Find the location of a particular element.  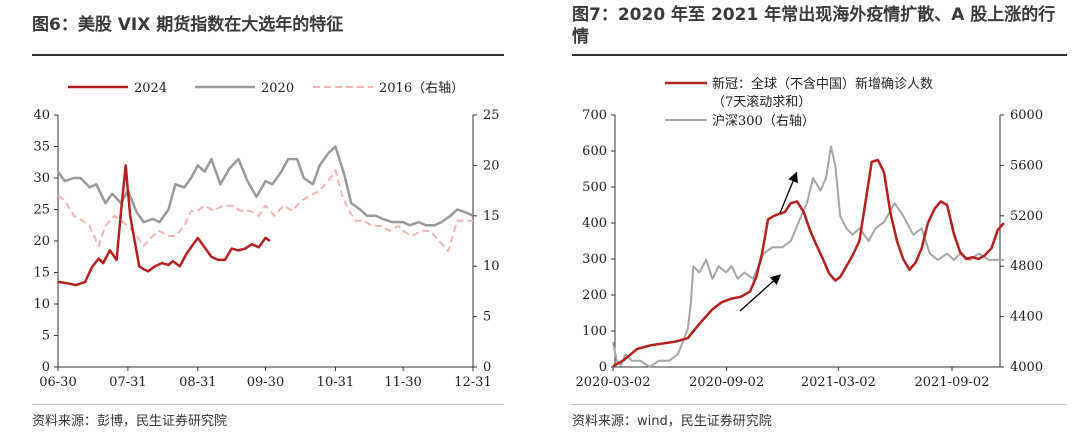

y-tick-label: 200 is located at coordinates (594, 295).